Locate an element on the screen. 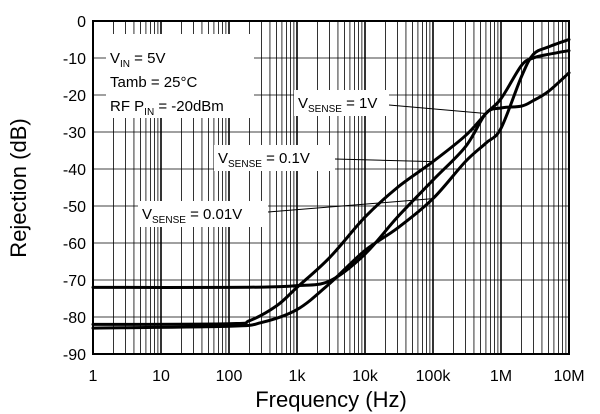  y-tick-labels: 0 -10 -20 -30 -40 -50 -60 -70 -80 -90 is located at coordinates (74, 189).